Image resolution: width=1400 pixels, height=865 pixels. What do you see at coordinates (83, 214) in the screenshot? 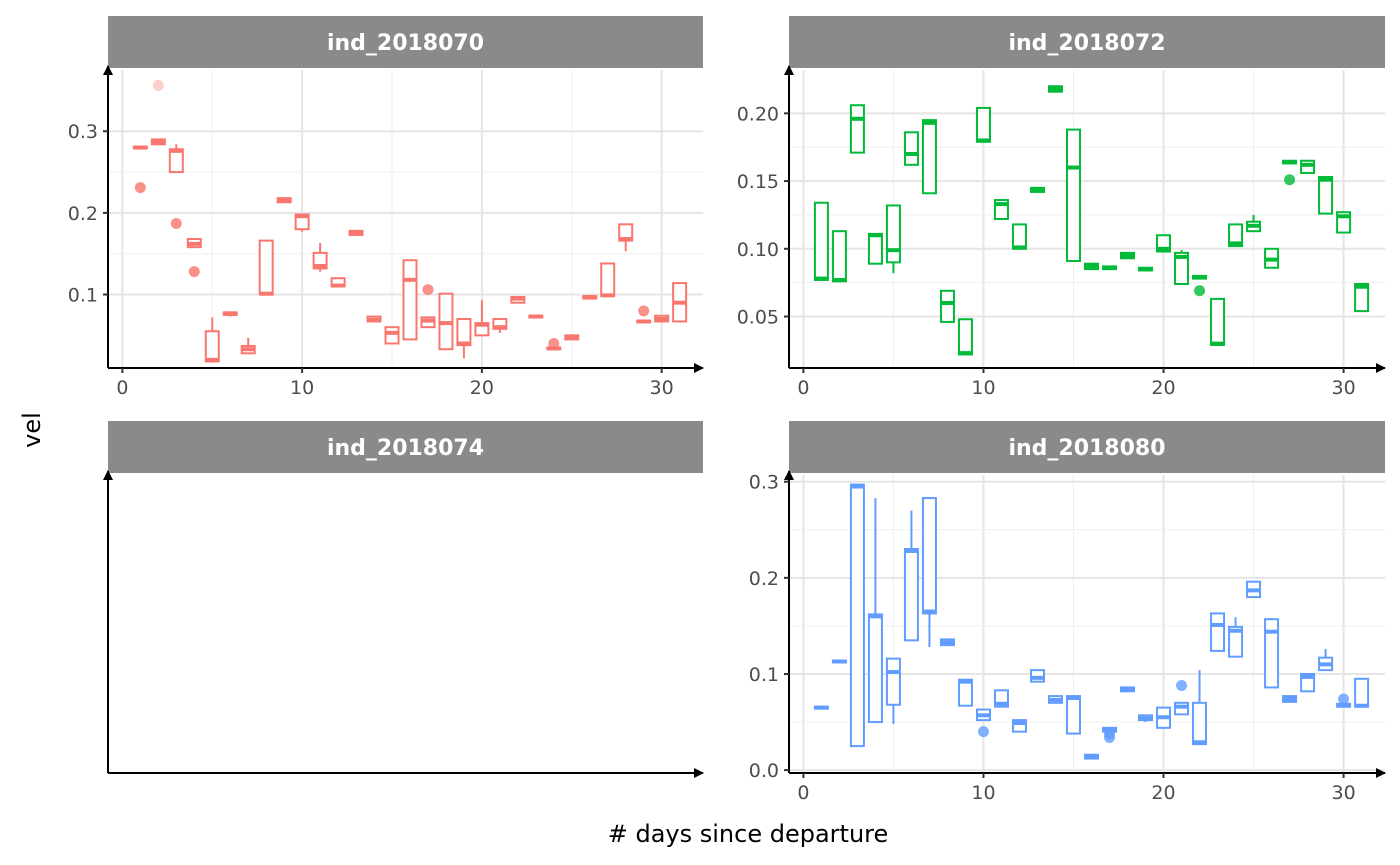
I see `y-tick-label: 0.2` at bounding box center [83, 214].